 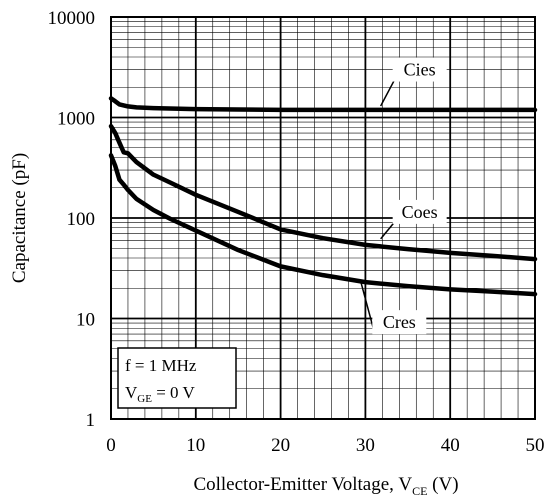 I want to click on series-label-cies: Cies, so click(x=420, y=70).